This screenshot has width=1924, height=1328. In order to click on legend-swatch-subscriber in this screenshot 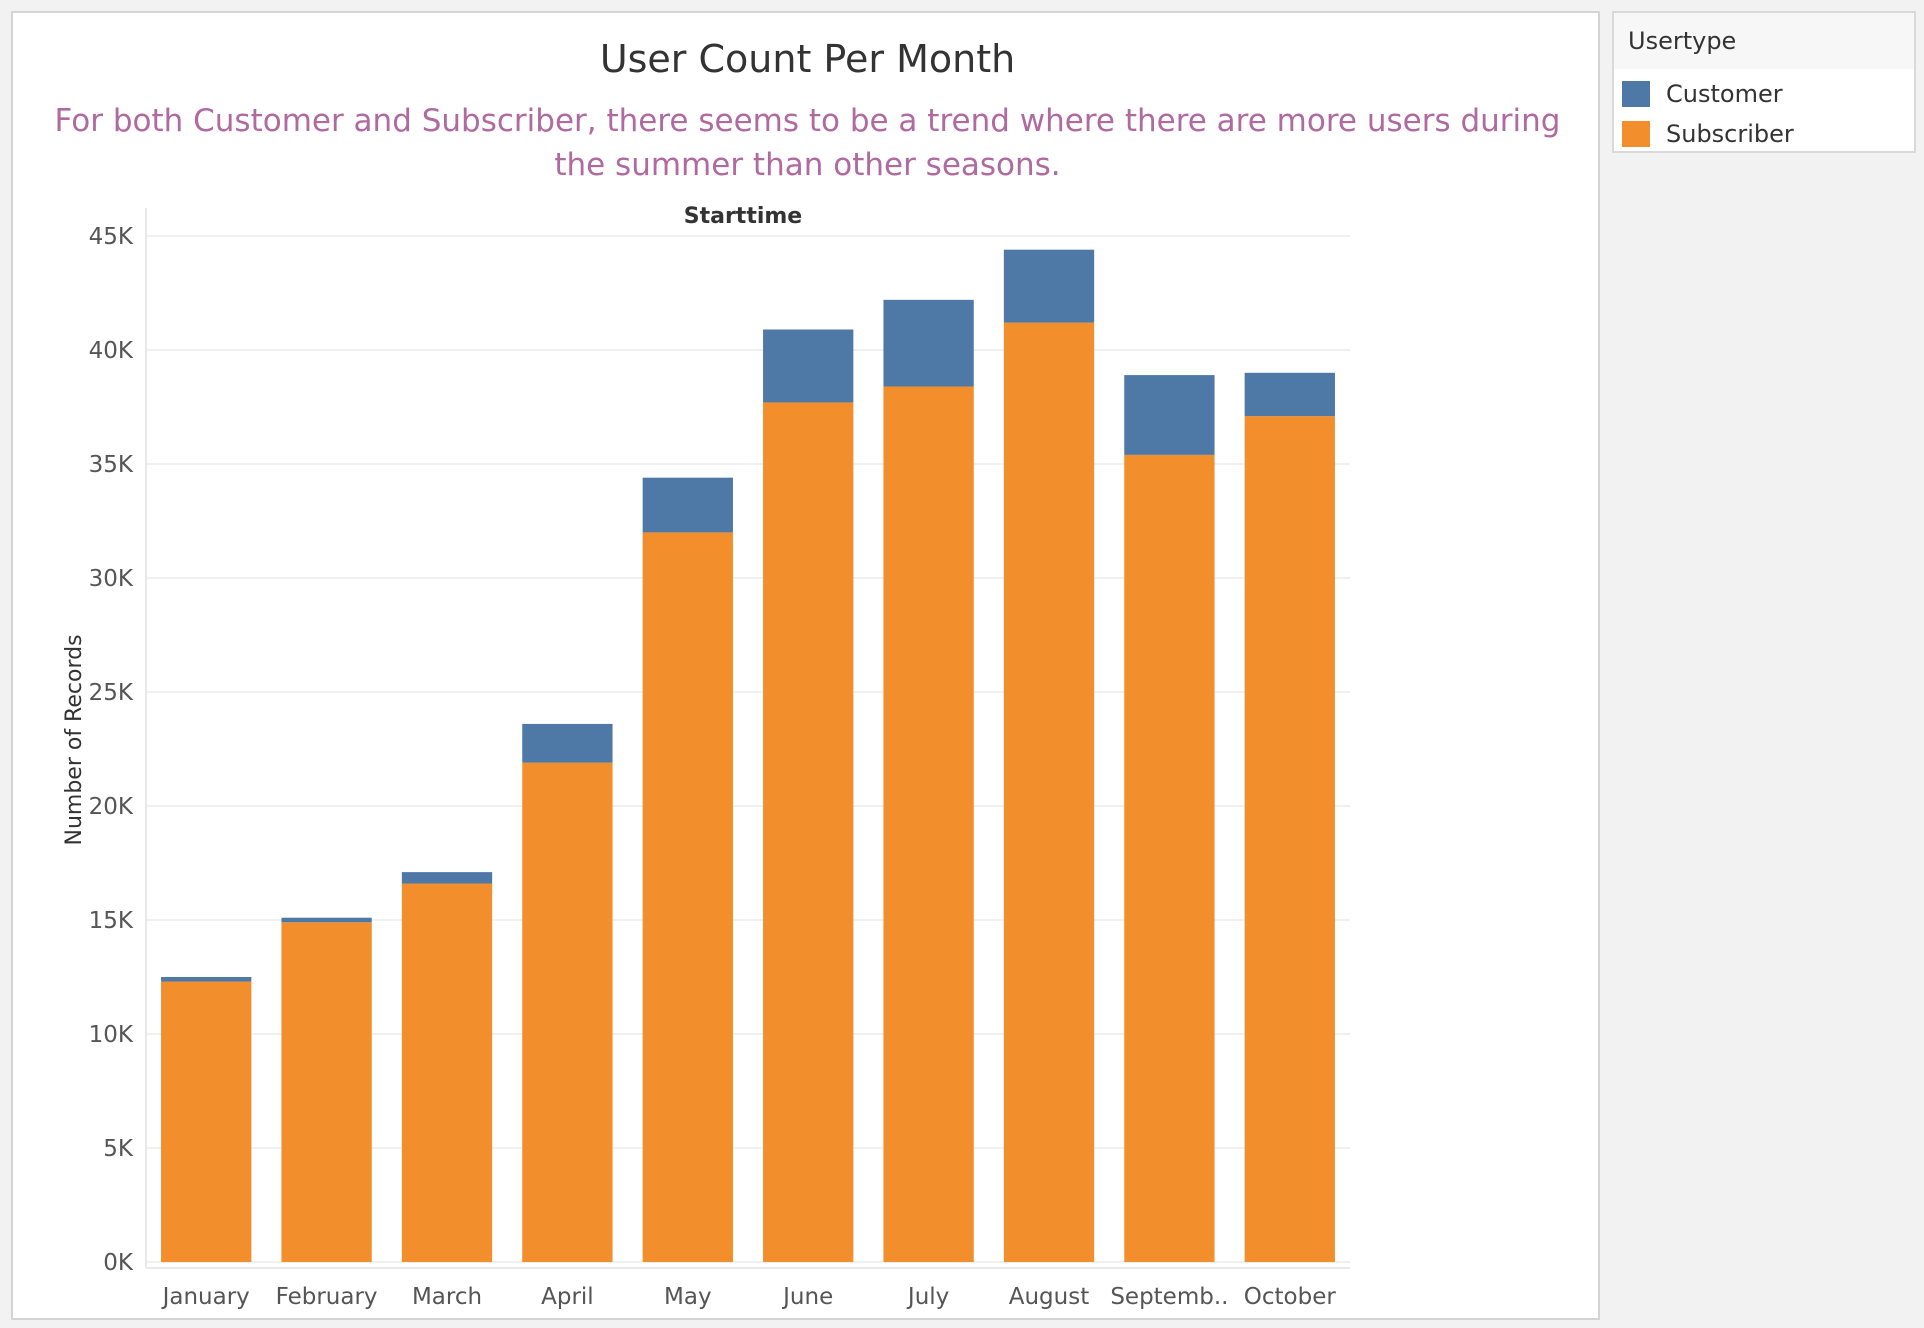, I will do `click(1636, 134)`.